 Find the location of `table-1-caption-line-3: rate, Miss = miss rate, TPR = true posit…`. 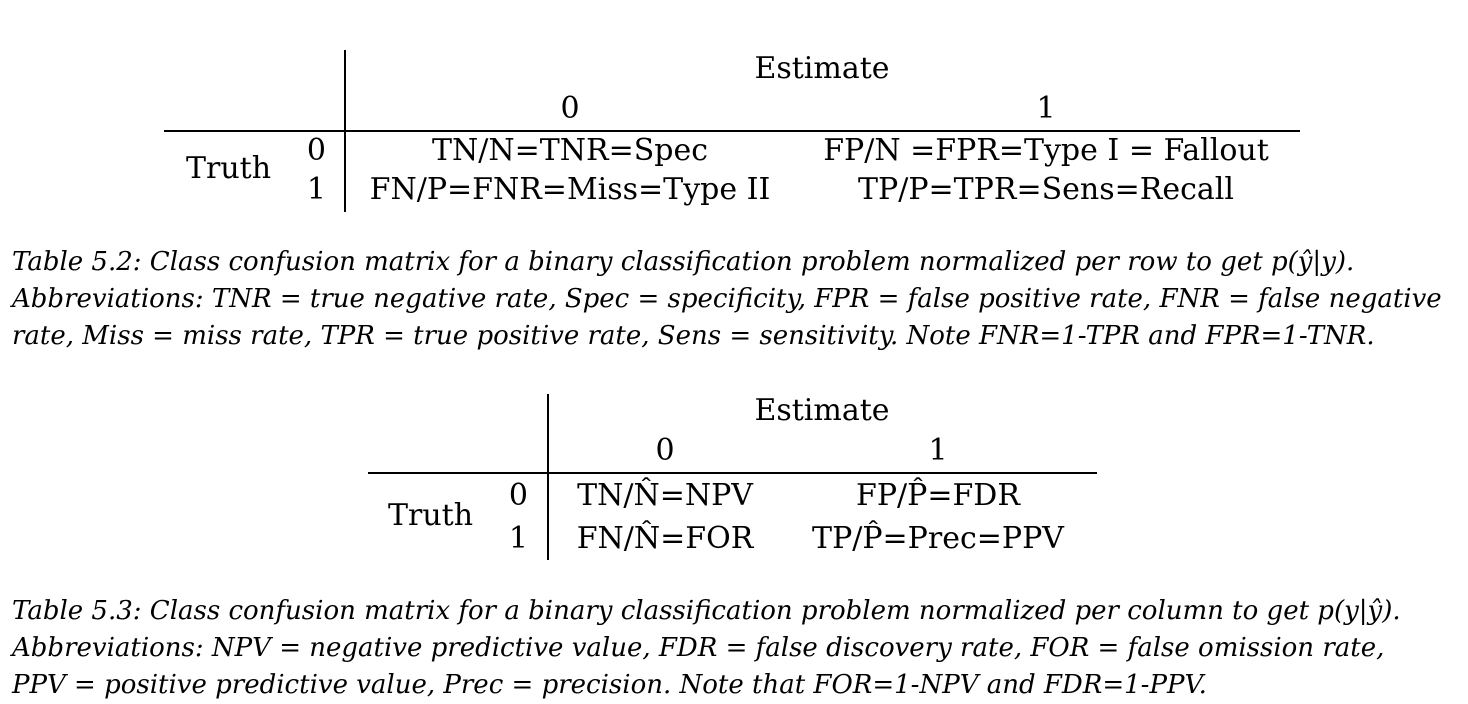

table-1-caption-line-3: rate, Miss = miss rate, TPR = true posit… is located at coordinates (693, 336).